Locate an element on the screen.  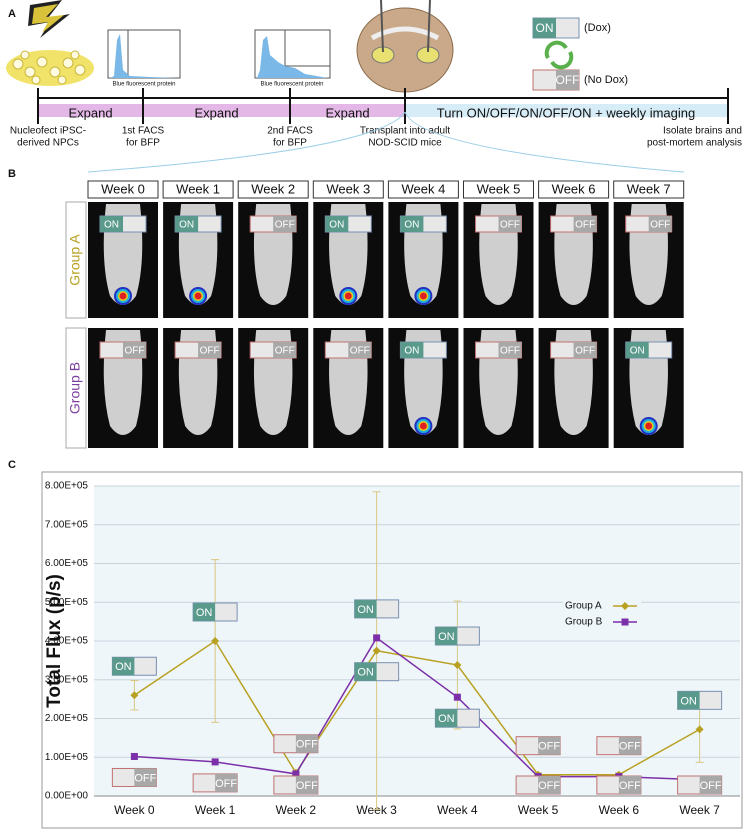
week-label: Week 4 is located at coordinates (423, 188).